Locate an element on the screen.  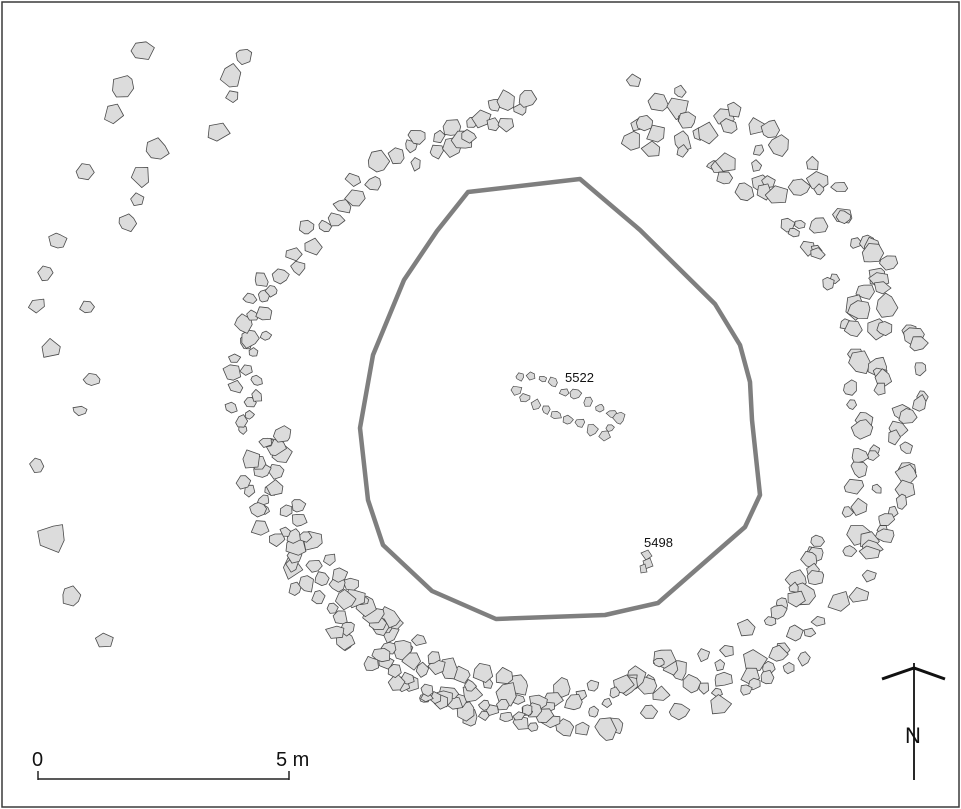
scale-bar: 0 5 m is located at coordinates (170, 764).